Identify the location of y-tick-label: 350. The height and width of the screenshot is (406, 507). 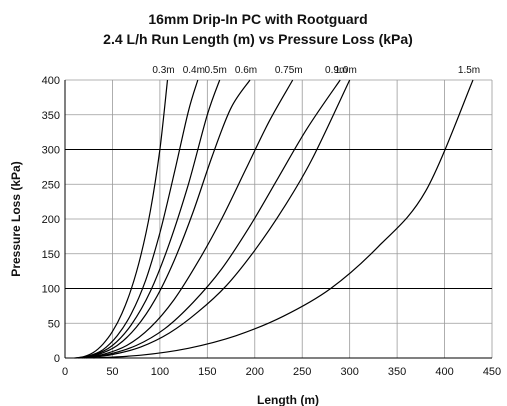
(51, 116).